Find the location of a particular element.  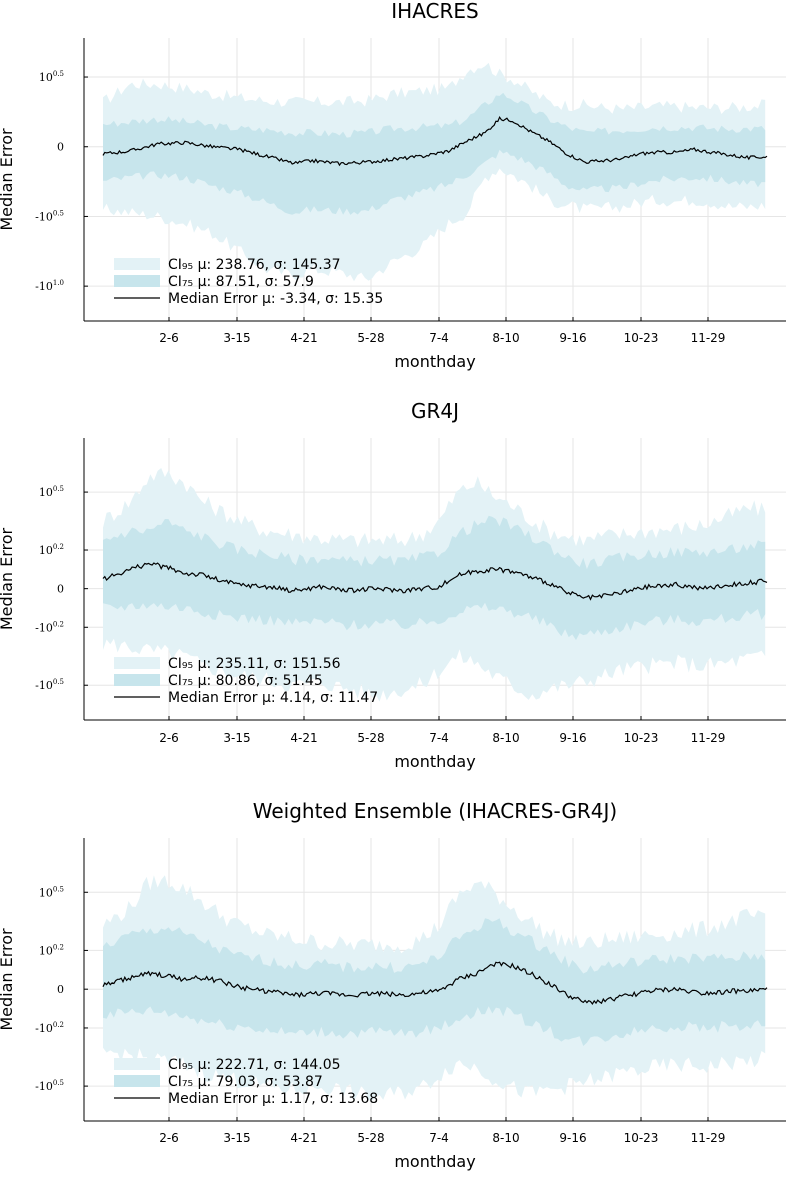

chart-title: GR4J is located at coordinates (435, 411).